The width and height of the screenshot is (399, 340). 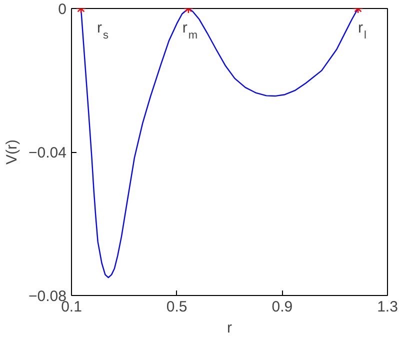 What do you see at coordinates (282, 307) in the screenshot?
I see `x-tick-label: 0.9` at bounding box center [282, 307].